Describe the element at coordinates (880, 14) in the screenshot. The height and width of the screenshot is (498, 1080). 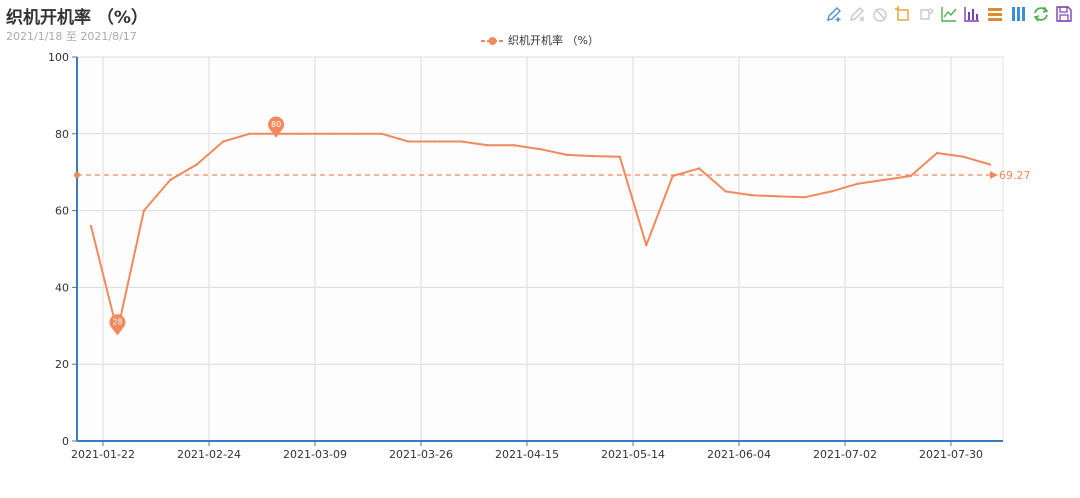
I see `mark-clear-icon` at that location.